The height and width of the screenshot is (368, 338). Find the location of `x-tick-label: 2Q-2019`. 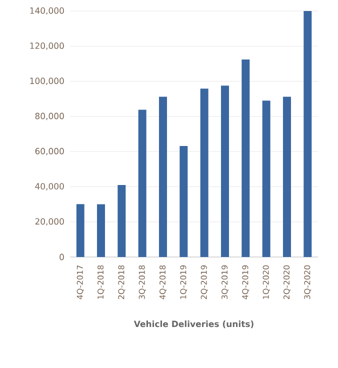

x-tick-label: 2Q-2019 is located at coordinates (204, 282).